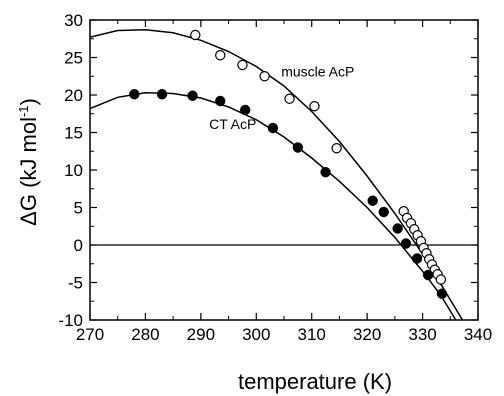 The width and height of the screenshot is (504, 396). I want to click on y-tick-label: 0, so click(78, 245).